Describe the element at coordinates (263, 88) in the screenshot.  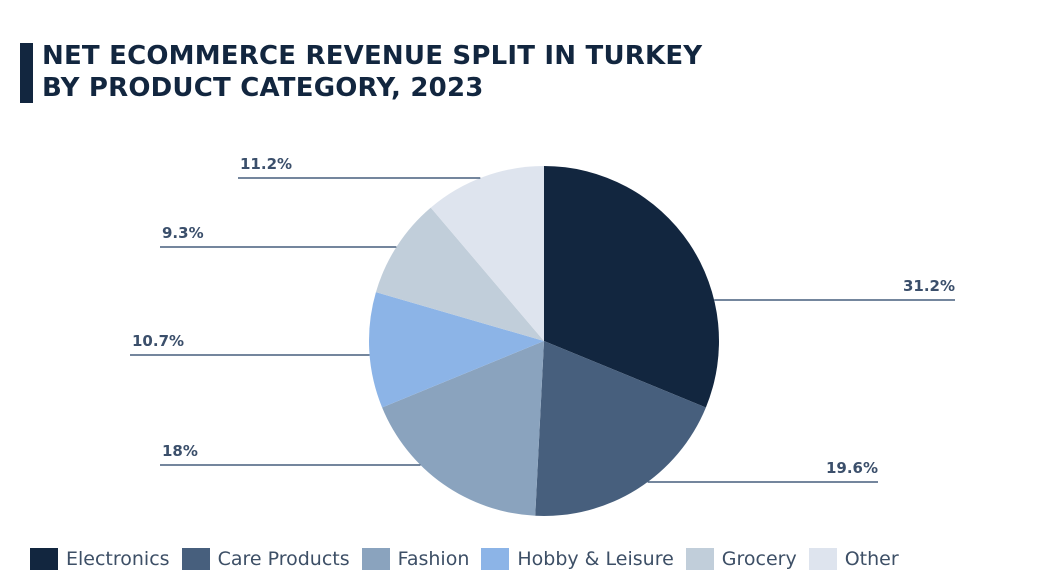
I see `chart-title-line-2: BY PRODUCT CATEGORY, 2023` at that location.